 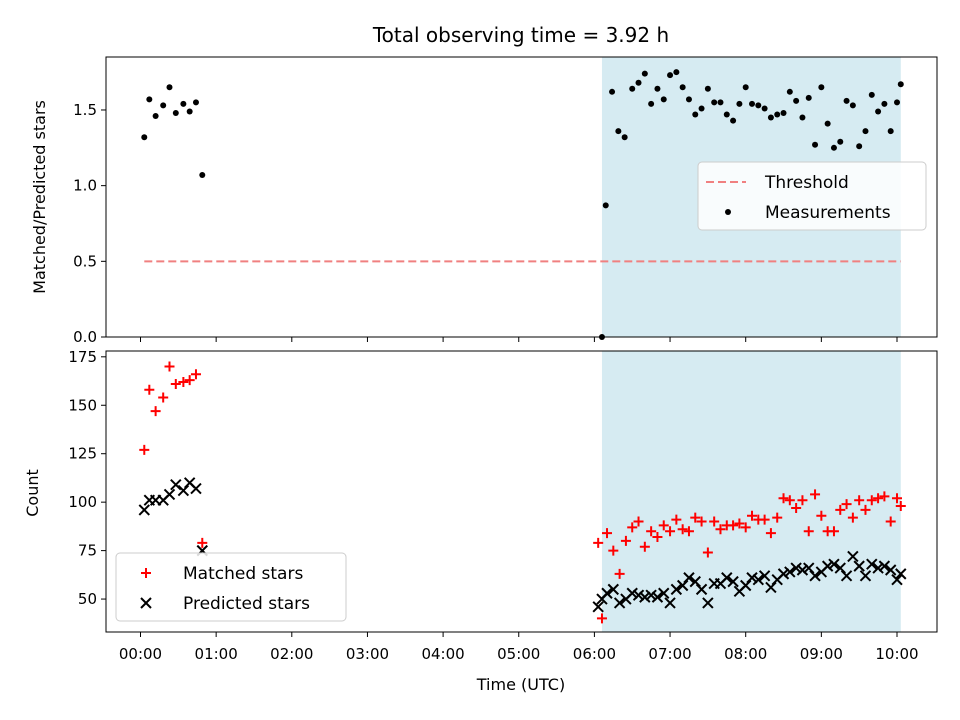 What do you see at coordinates (216, 654) in the screenshot?
I see `x-tick-label: 01:00` at bounding box center [216, 654].